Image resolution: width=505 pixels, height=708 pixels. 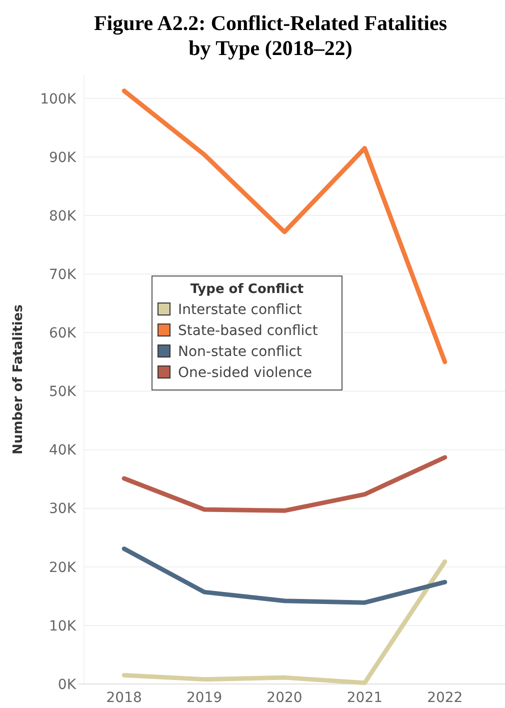 I want to click on y-axis-title: Number of Fatalities, so click(x=18, y=379).